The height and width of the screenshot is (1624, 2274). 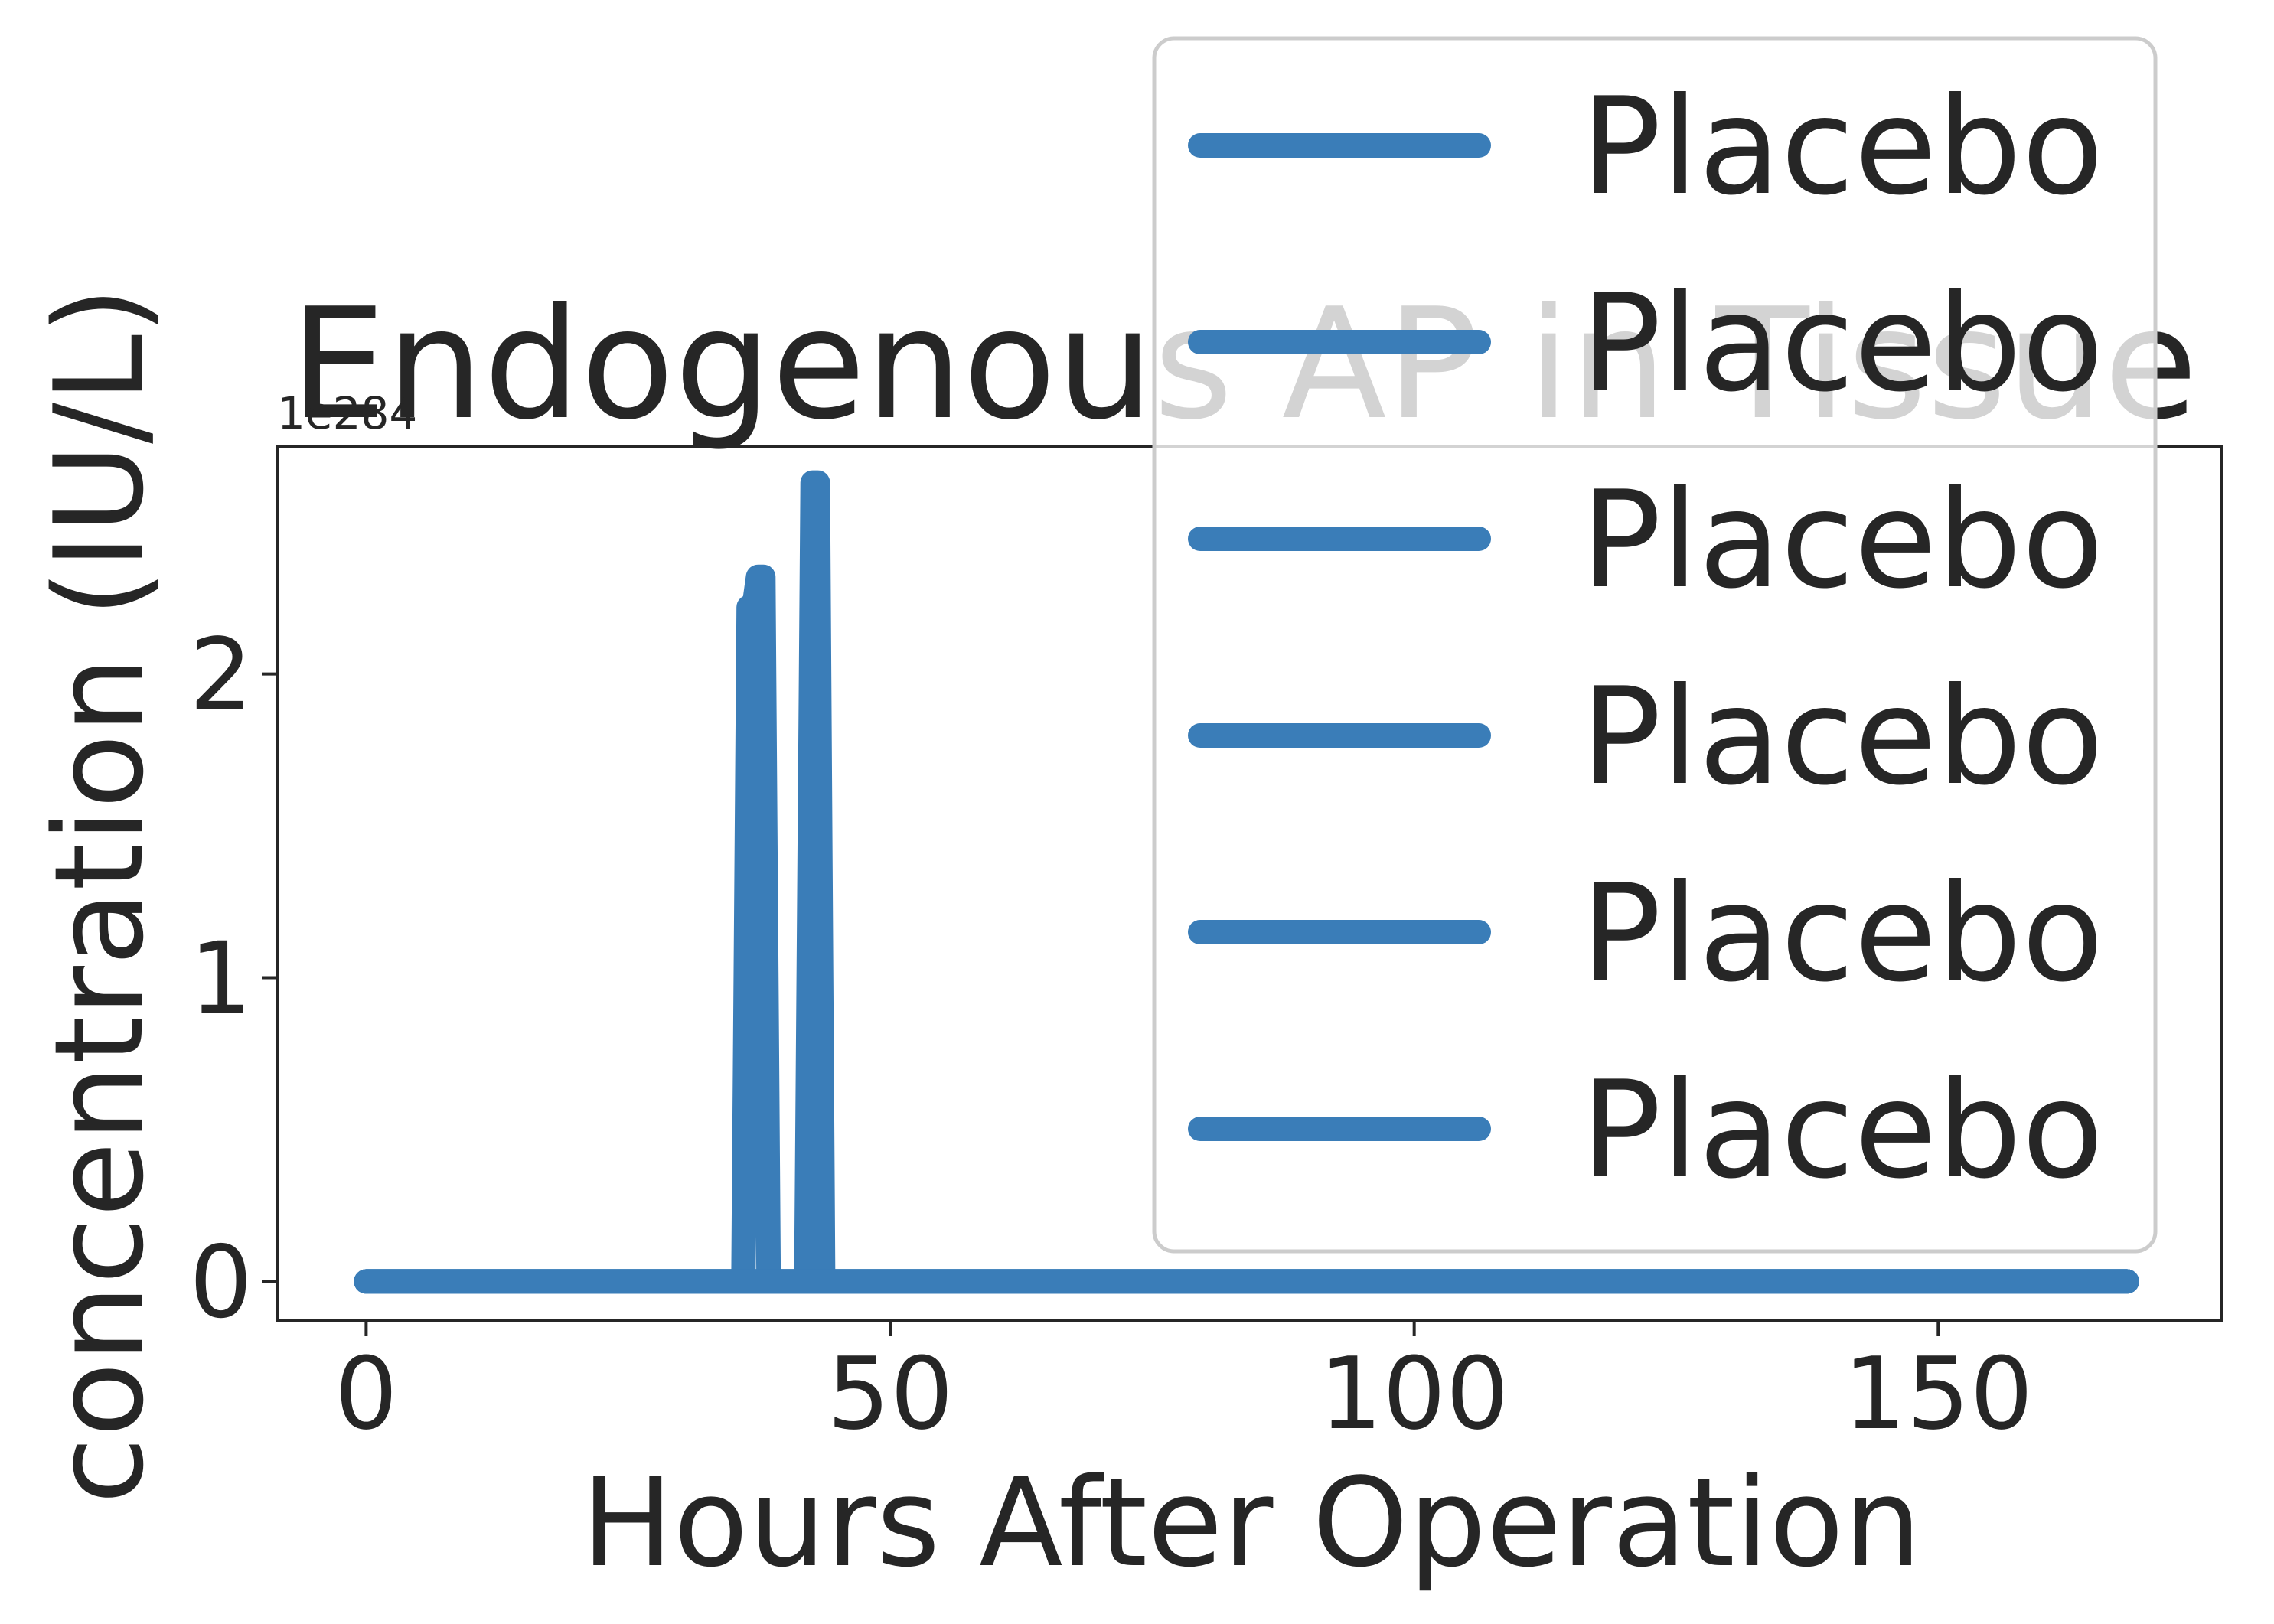 What do you see at coordinates (221, 675) in the screenshot?
I see `y-tick-label: 2` at bounding box center [221, 675].